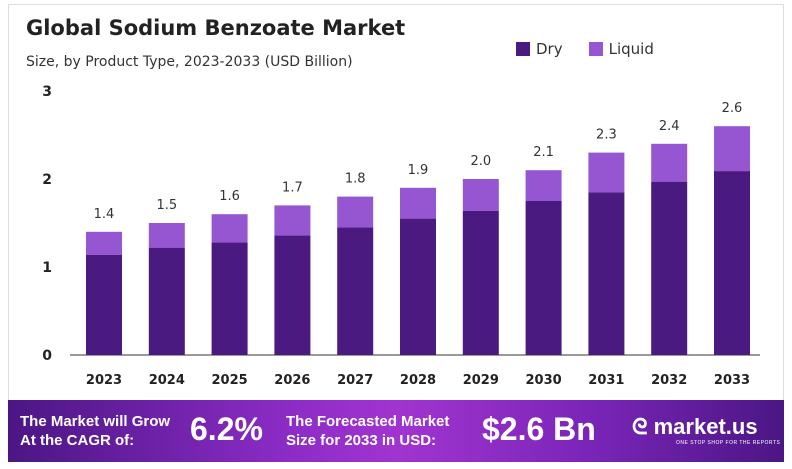 The width and height of the screenshot is (792, 469). What do you see at coordinates (539, 429) in the screenshot?
I see `forecast-value: $2.6 Bn` at bounding box center [539, 429].